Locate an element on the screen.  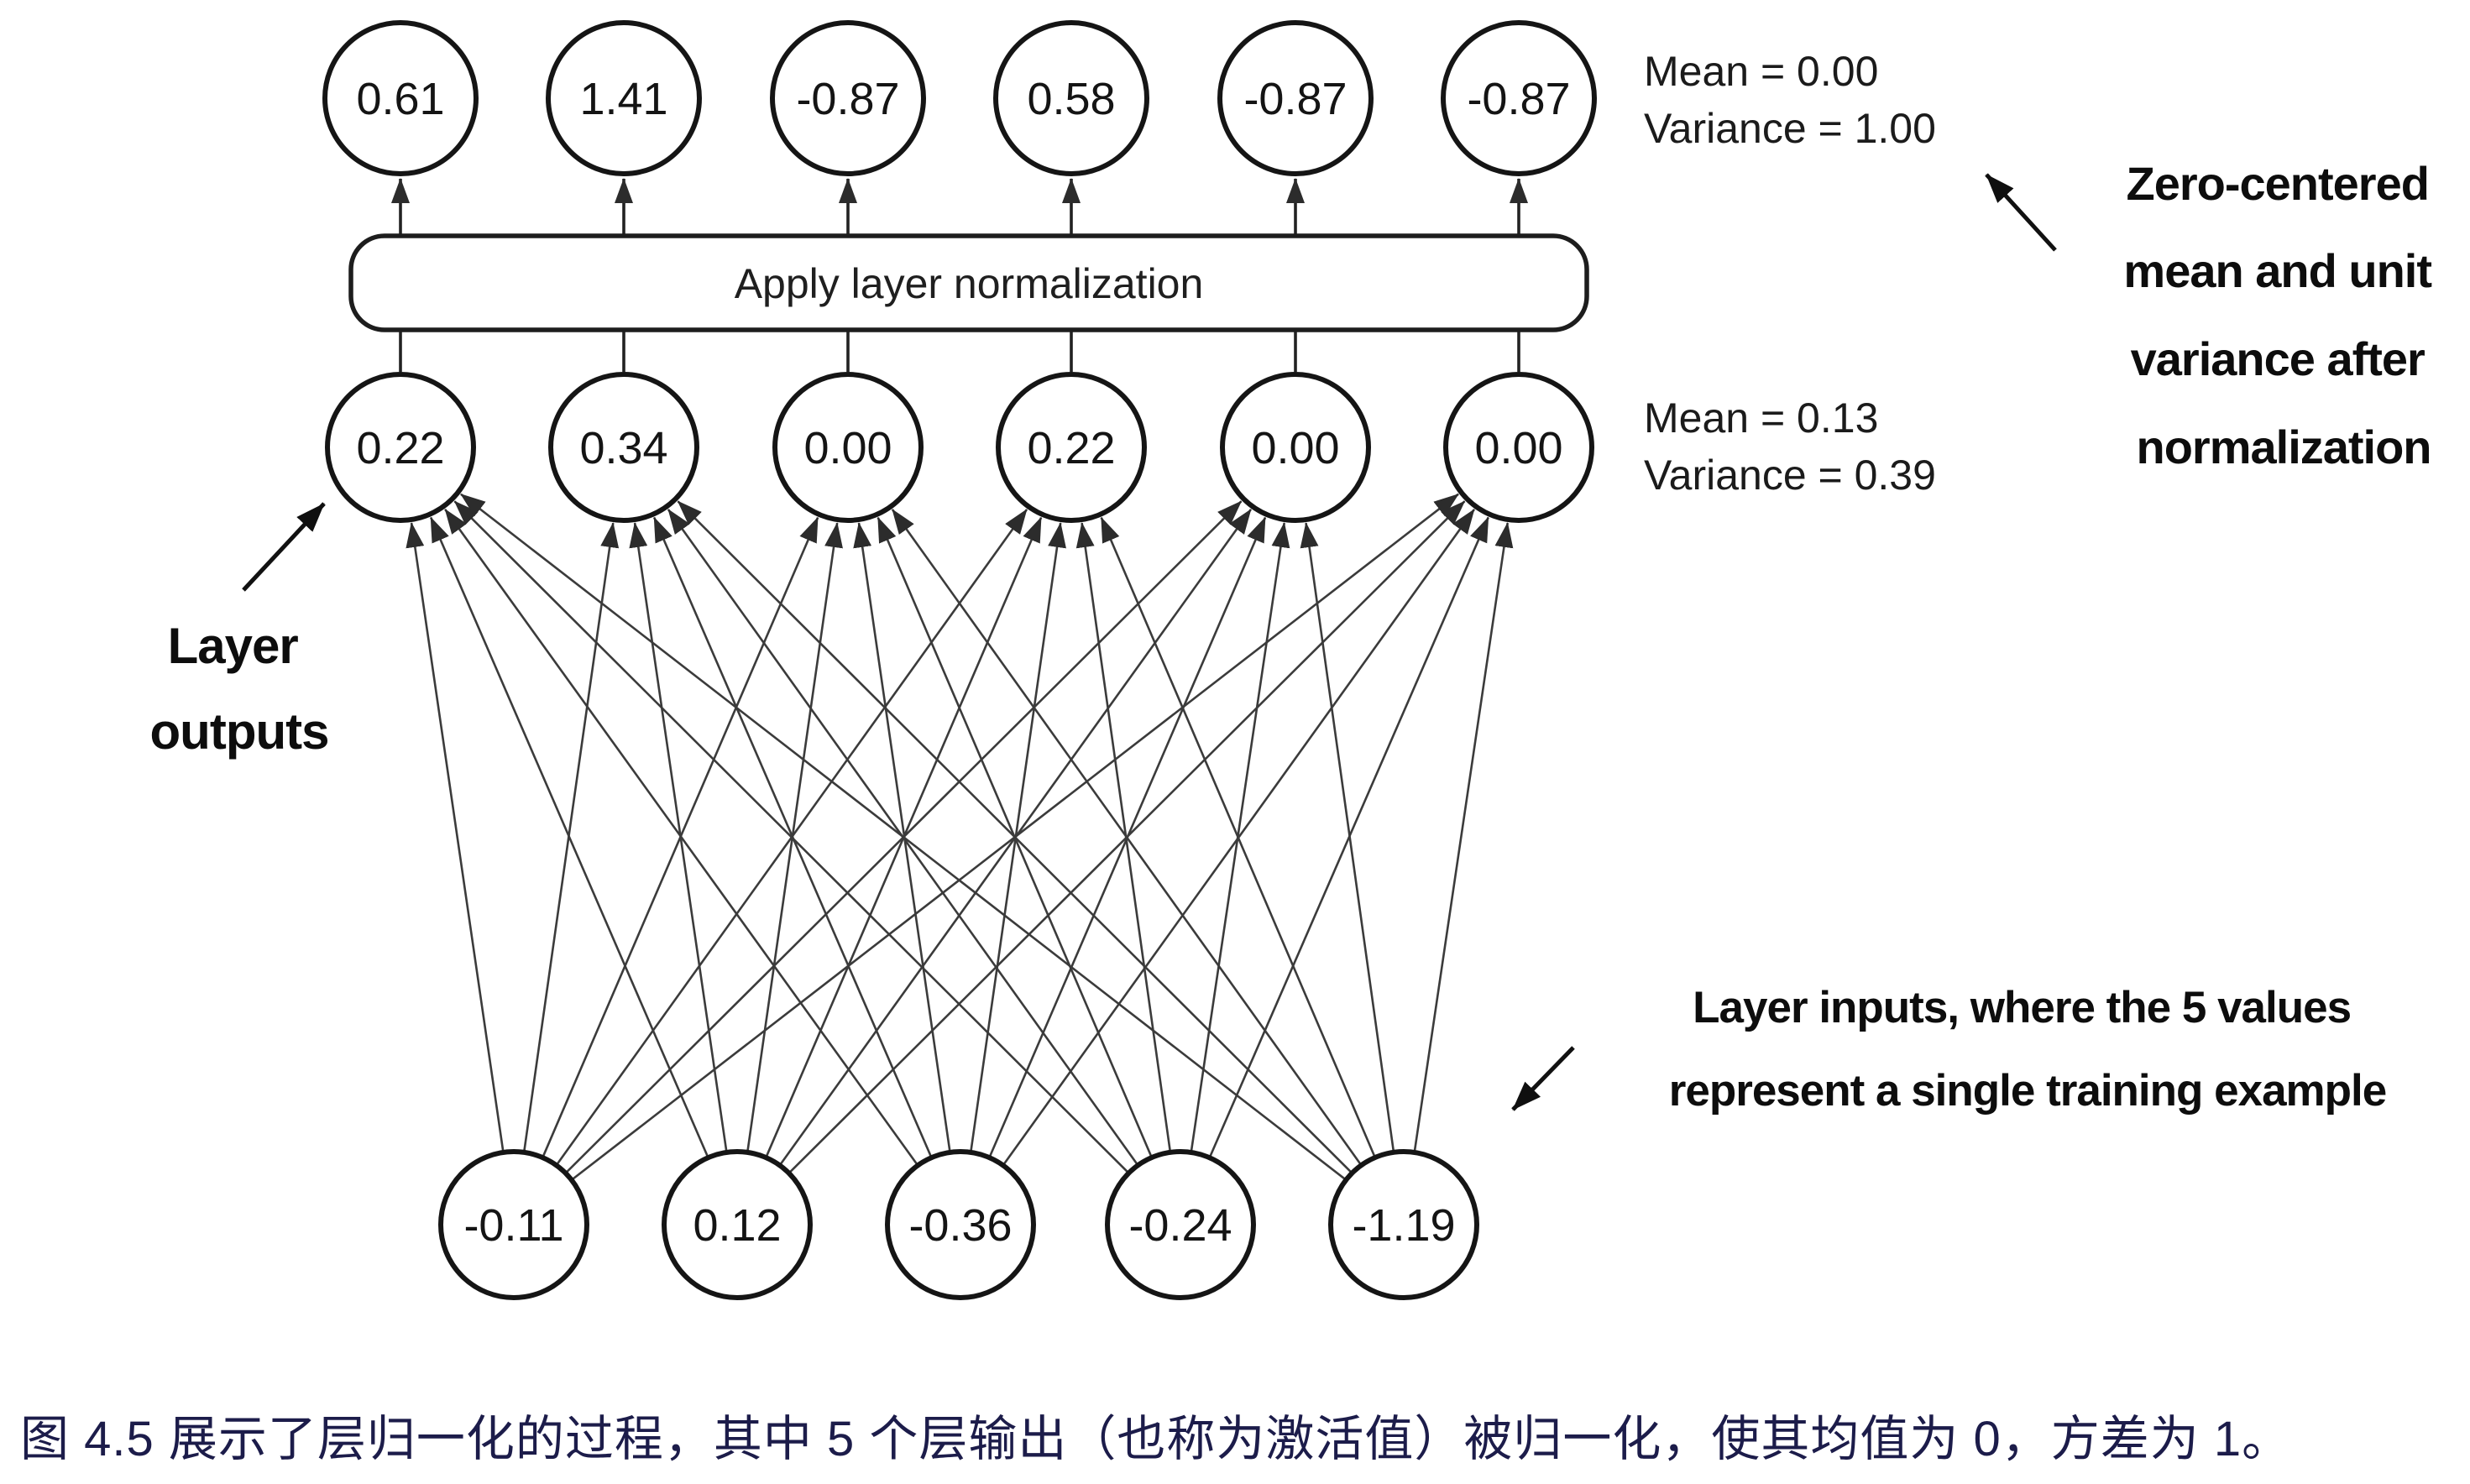
layer-output-node: 0.34 is located at coordinates (623, 447).